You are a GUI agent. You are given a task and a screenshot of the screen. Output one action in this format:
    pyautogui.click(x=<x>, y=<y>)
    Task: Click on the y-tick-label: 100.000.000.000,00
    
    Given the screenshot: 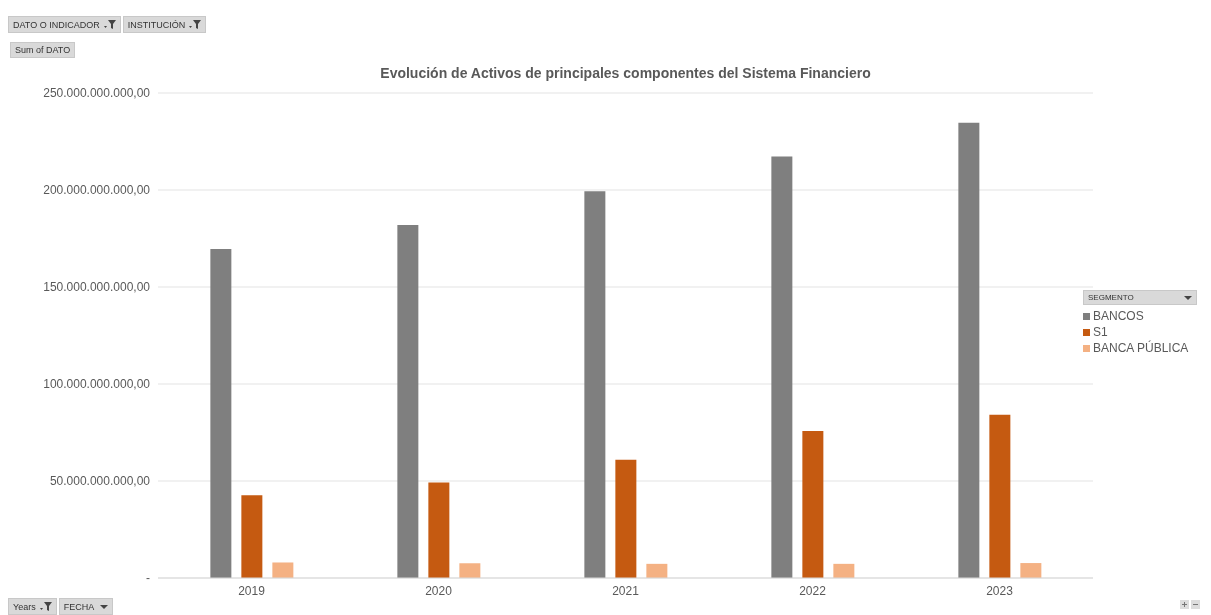 What is the action you would take?
    pyautogui.click(x=97, y=384)
    